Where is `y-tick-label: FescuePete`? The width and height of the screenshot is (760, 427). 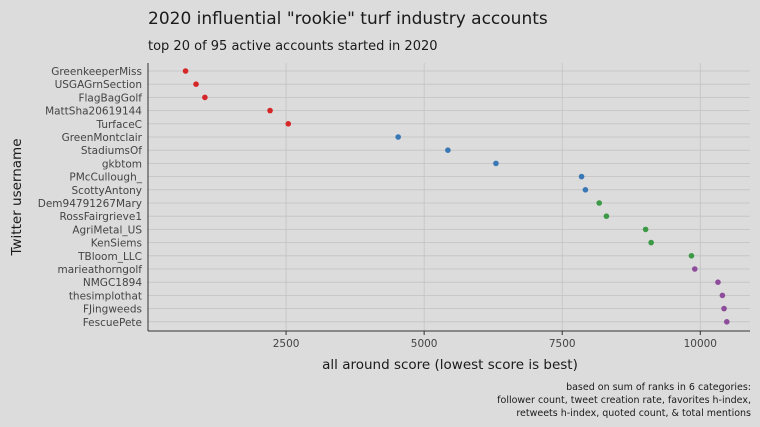 y-tick-label: FescuePete is located at coordinates (112, 323).